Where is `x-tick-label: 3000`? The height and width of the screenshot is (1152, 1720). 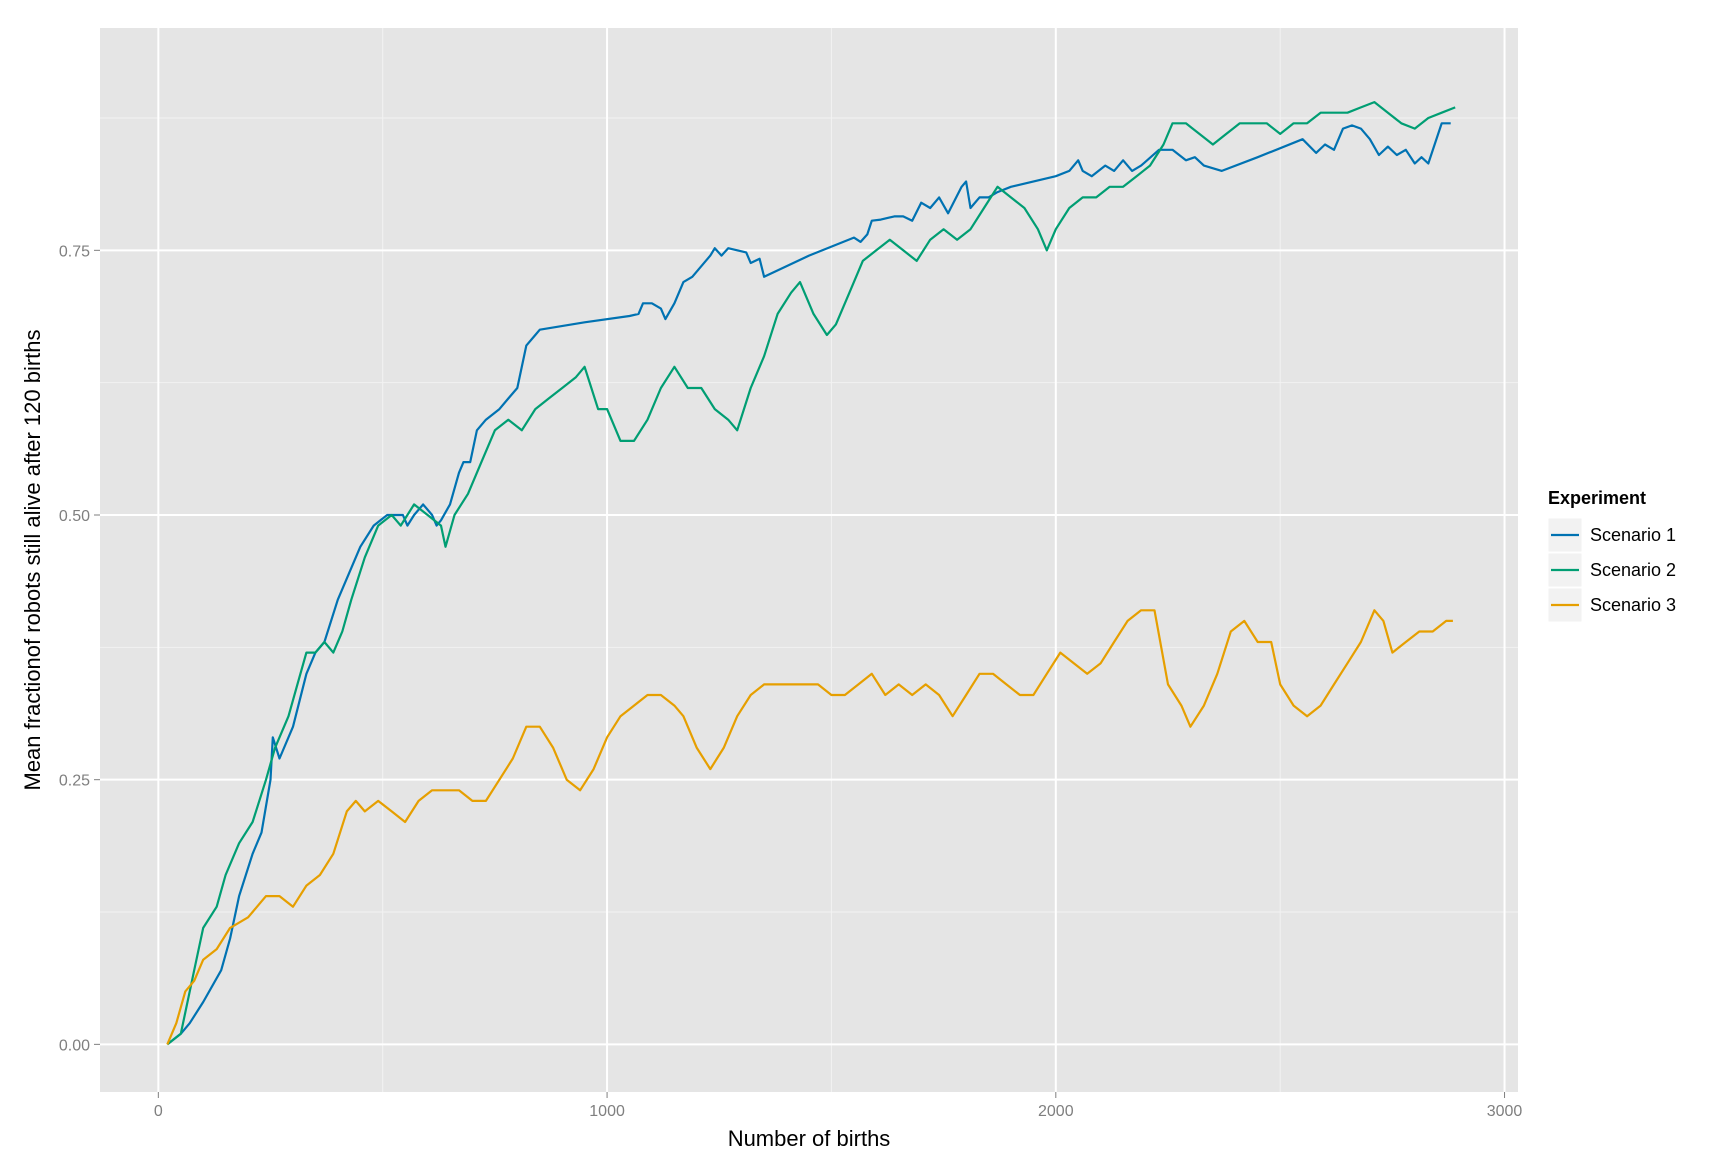
x-tick-label: 3000 is located at coordinates (1505, 1111).